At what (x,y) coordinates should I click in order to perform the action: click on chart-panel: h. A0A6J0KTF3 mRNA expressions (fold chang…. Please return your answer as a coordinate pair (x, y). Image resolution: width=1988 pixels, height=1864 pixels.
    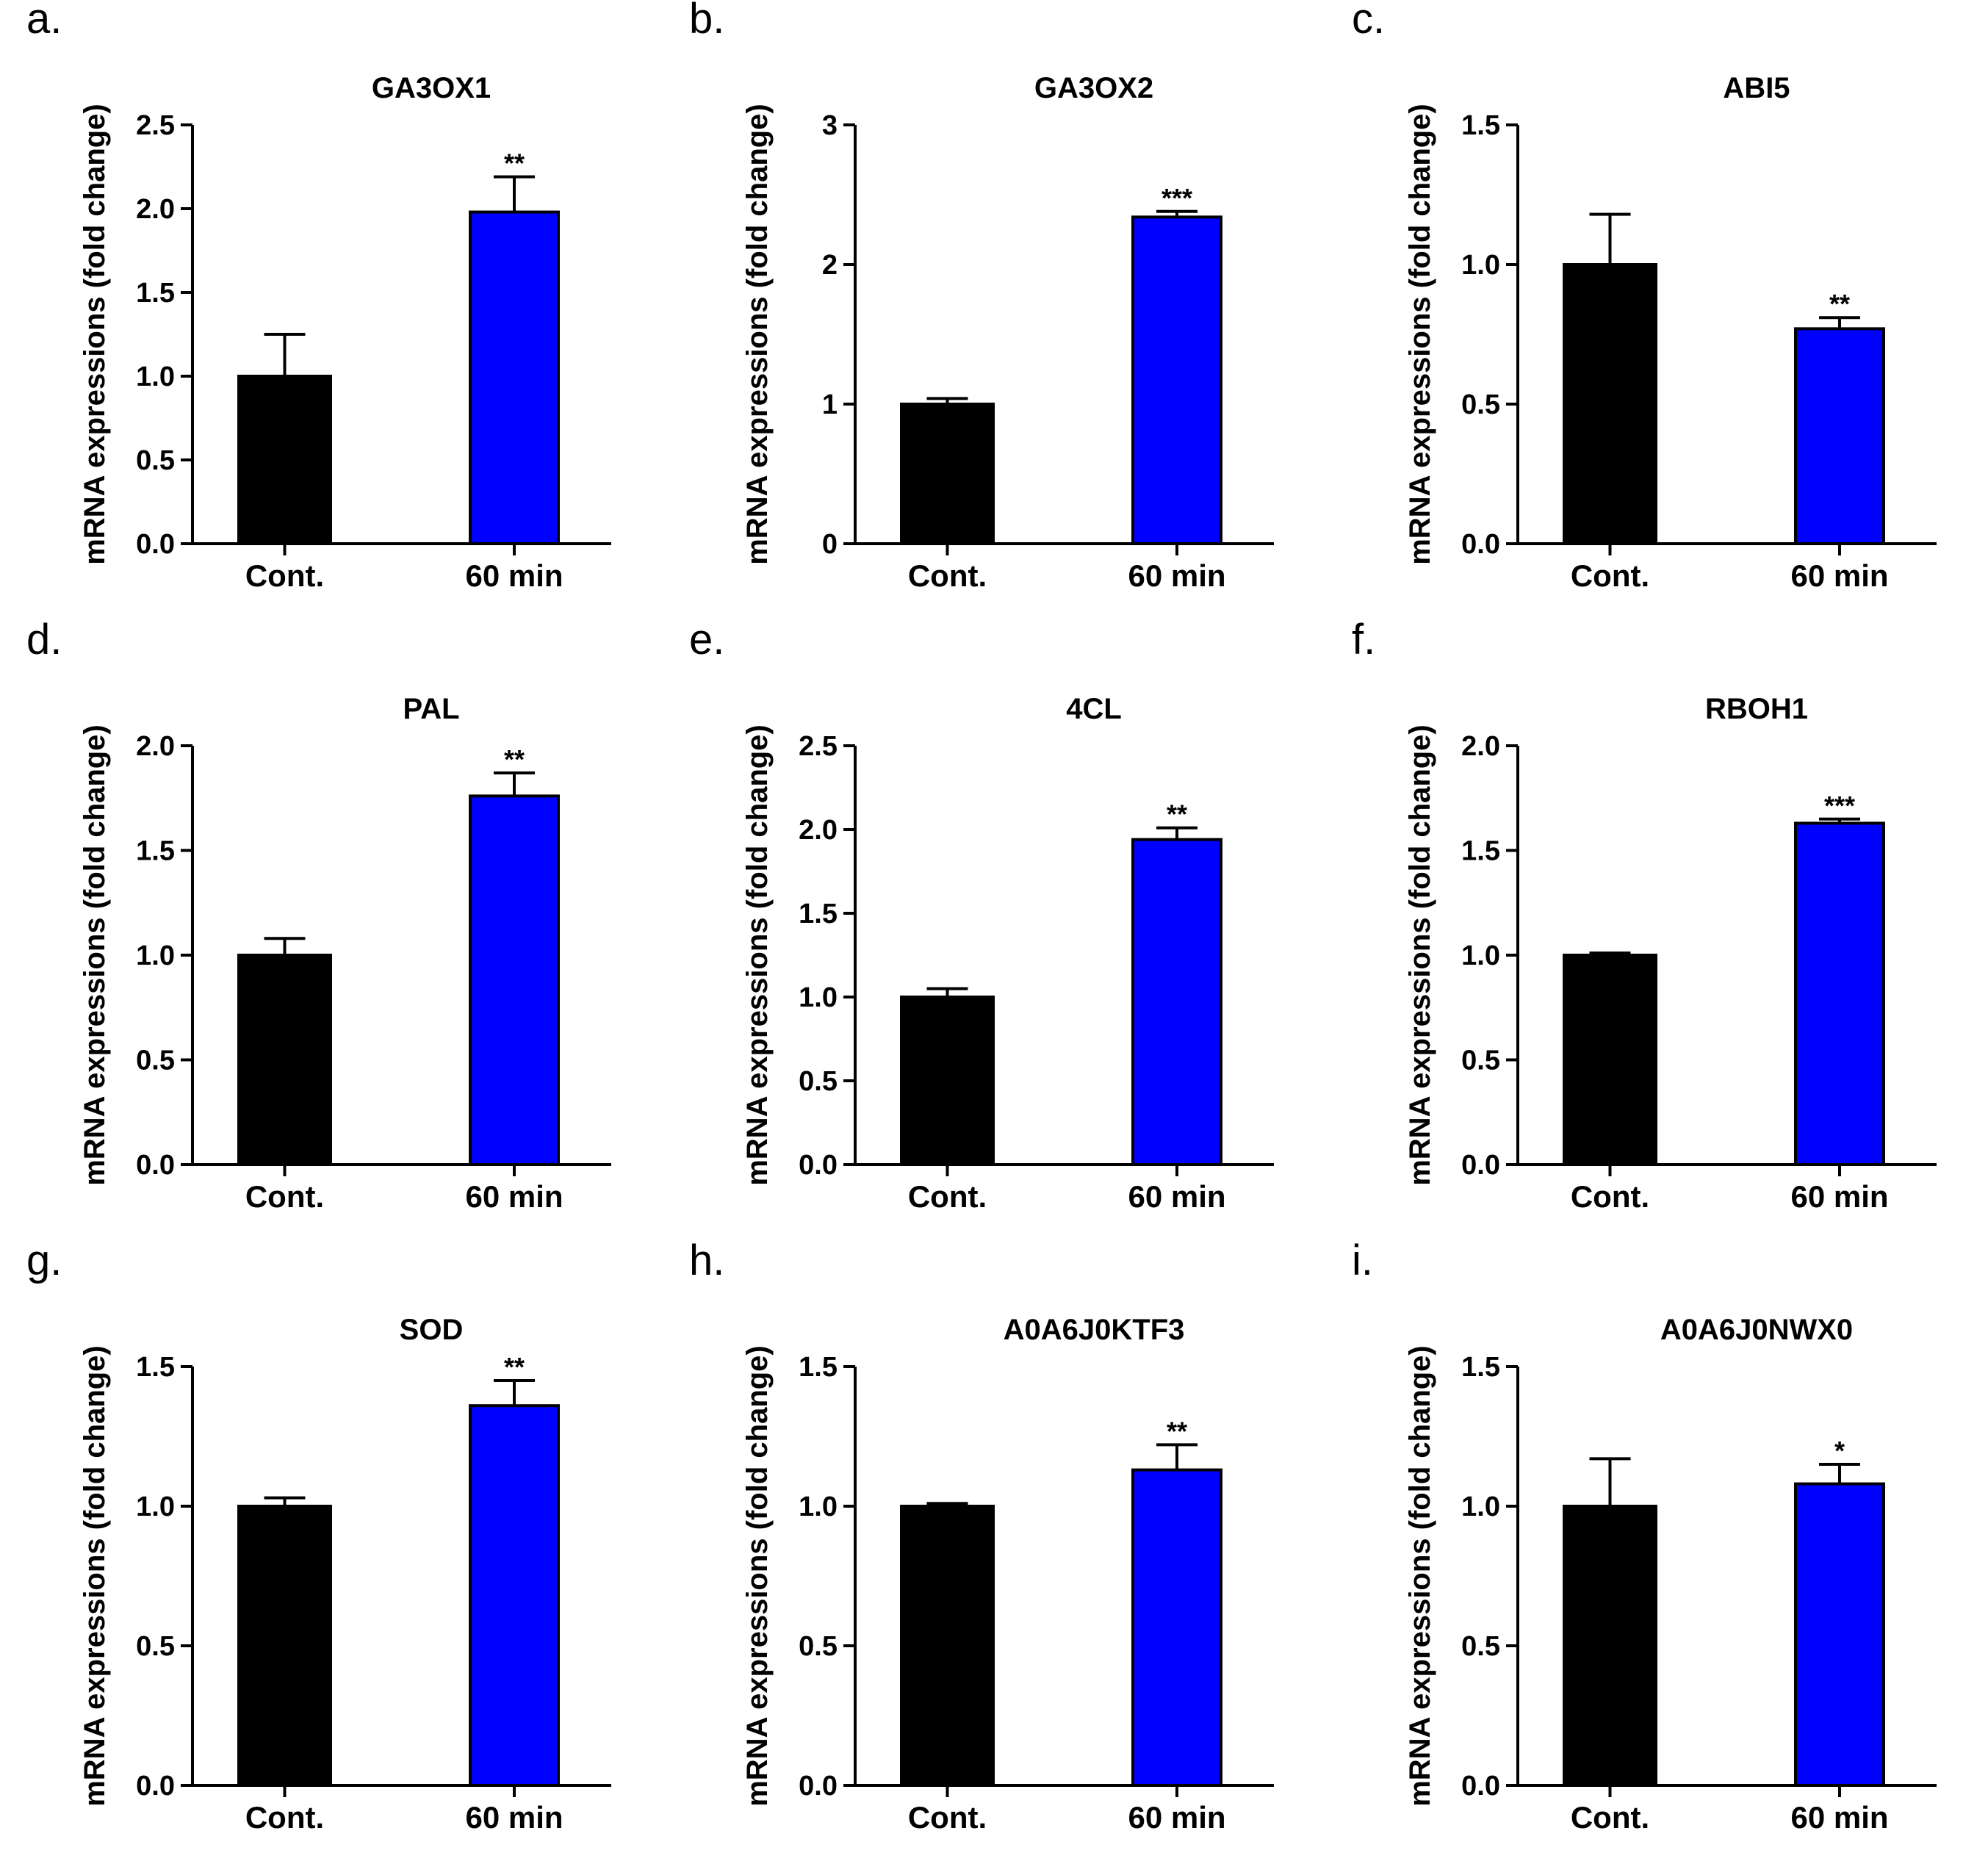
    Looking at the image, I should click on (994, 1550).